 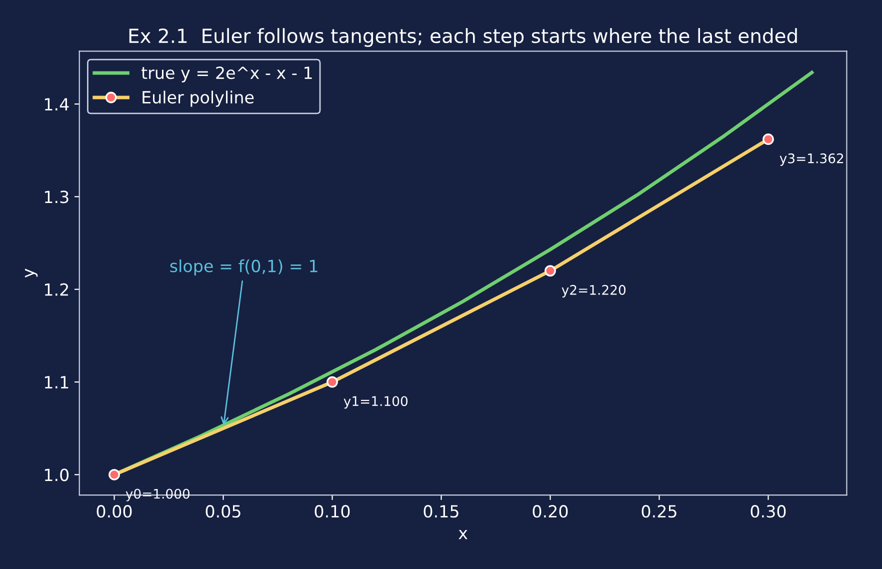 What do you see at coordinates (659, 511) in the screenshot?
I see `x-tick-label: 0.25` at bounding box center [659, 511].